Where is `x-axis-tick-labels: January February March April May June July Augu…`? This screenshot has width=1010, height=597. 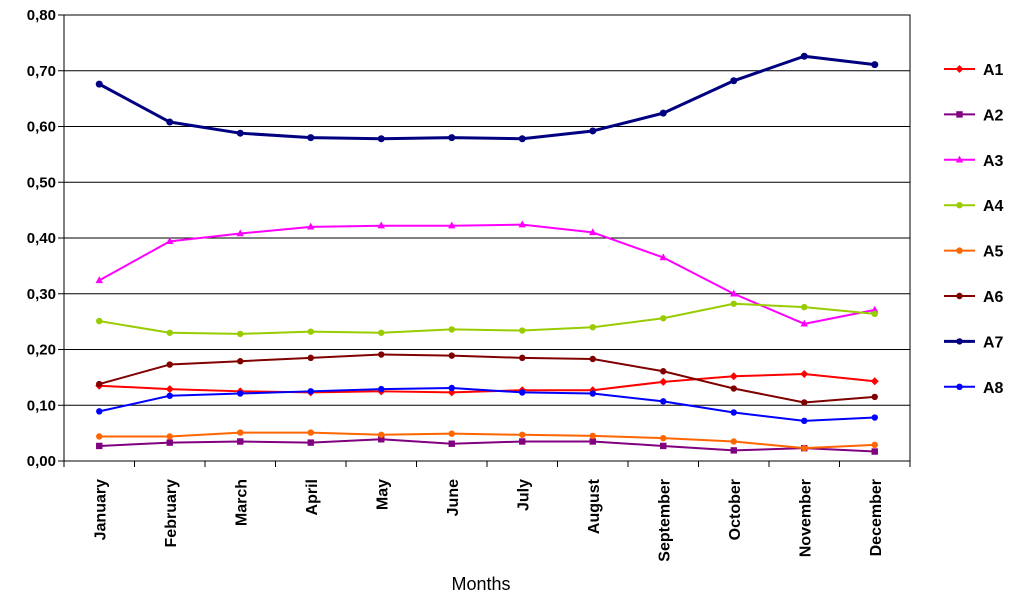 x-axis-tick-labels: January February March April May June July Augu… is located at coordinates (488, 519).